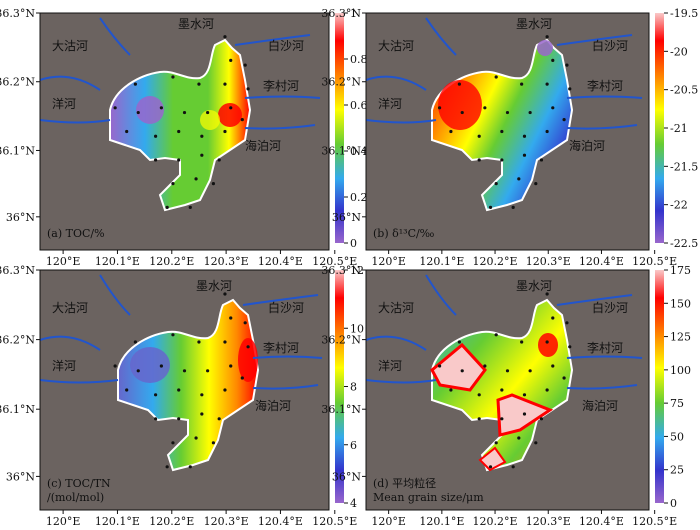 The height and width of the screenshot is (530, 700). What do you see at coordinates (226, 261) in the screenshot?
I see `longitude-tick-label: 120.3°E` at bounding box center [226, 261].